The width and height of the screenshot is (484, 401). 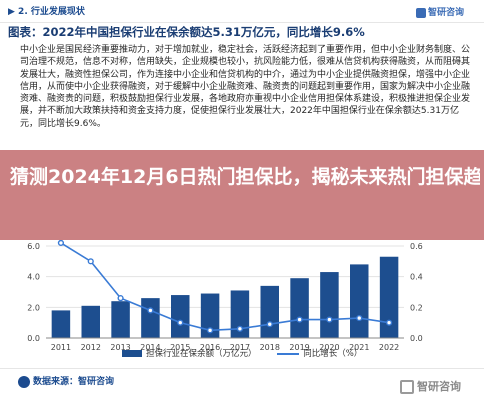 I want to click on x-tick-label: 2016, so click(x=210, y=347).